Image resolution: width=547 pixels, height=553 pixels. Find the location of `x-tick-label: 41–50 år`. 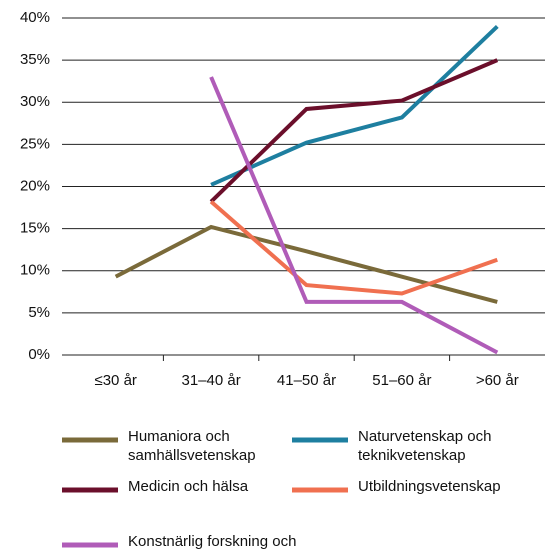

x-tick-label: 41–50 år is located at coordinates (306, 380).